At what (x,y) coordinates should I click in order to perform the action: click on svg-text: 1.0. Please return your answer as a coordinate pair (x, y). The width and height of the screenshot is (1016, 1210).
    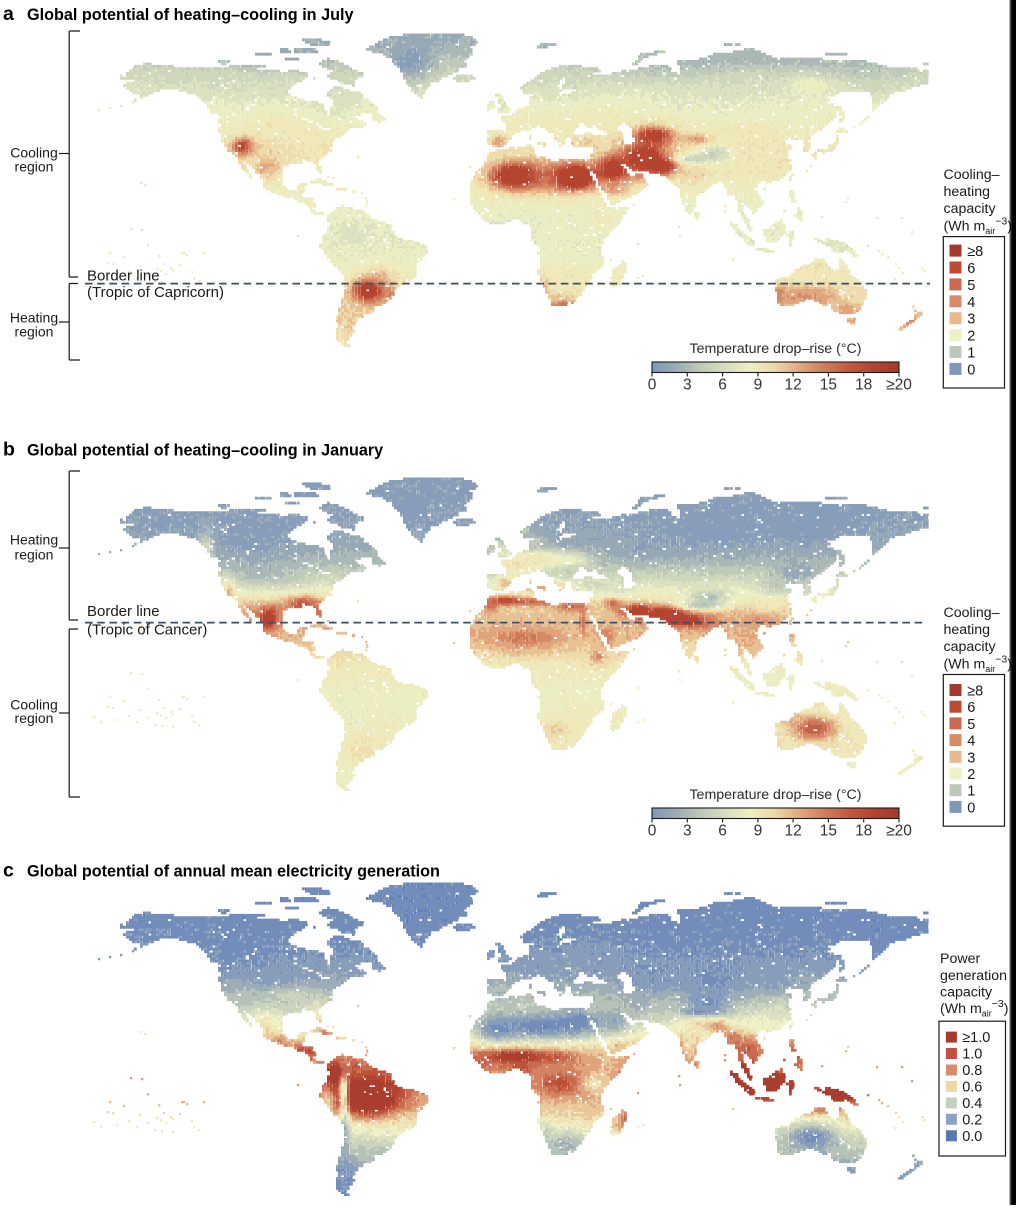
    Looking at the image, I should click on (972, 1055).